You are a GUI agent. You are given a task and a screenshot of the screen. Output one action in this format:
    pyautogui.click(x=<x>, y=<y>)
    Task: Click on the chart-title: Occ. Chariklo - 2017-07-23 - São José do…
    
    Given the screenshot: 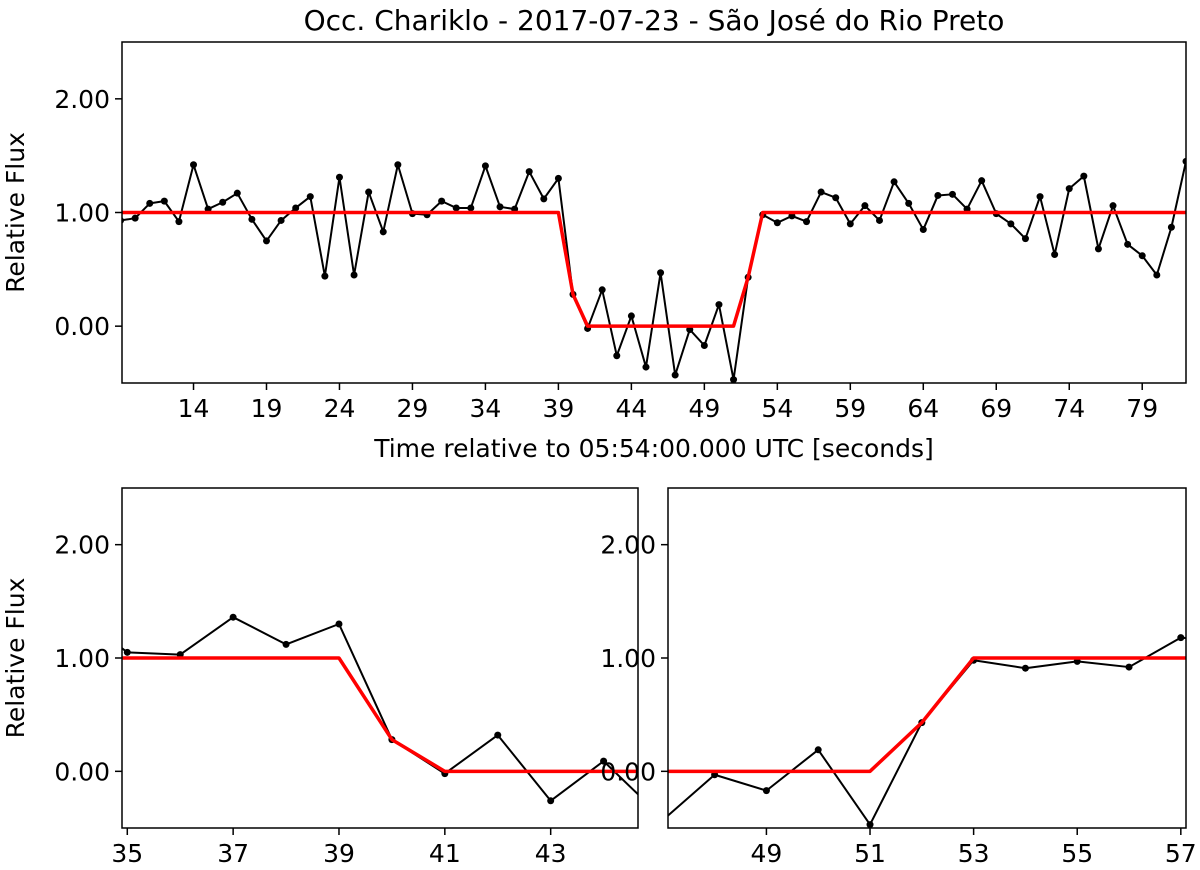 What is the action you would take?
    pyautogui.click(x=654, y=20)
    